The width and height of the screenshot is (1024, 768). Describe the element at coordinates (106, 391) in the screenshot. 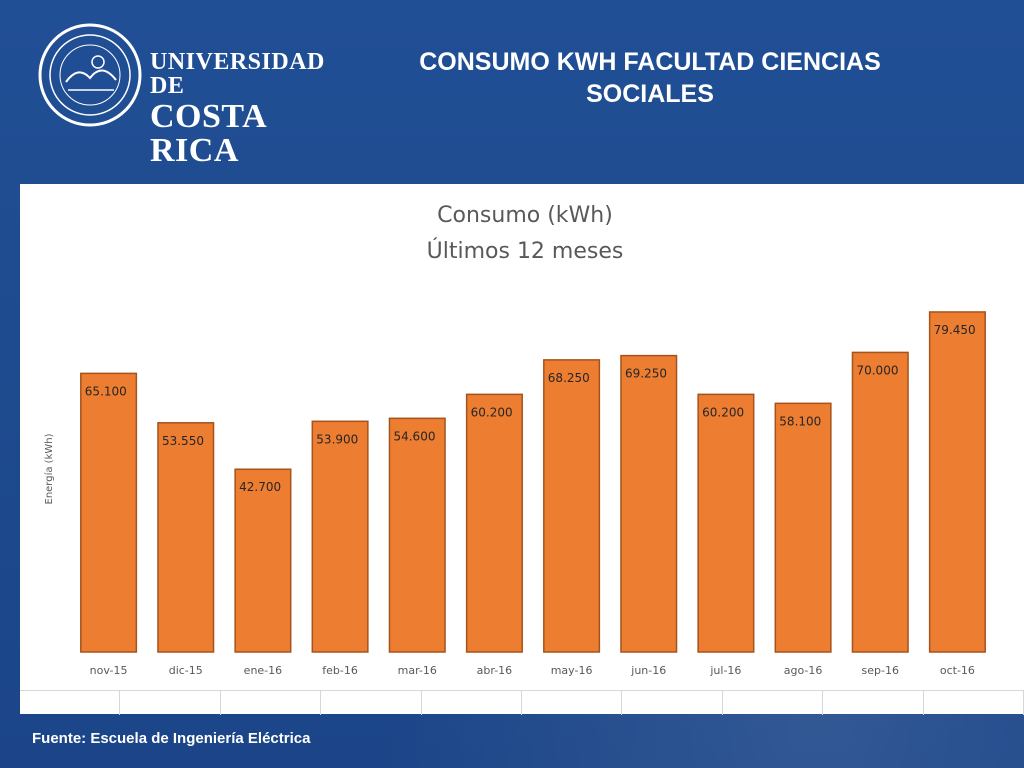

I see `data-label: 65.100` at that location.